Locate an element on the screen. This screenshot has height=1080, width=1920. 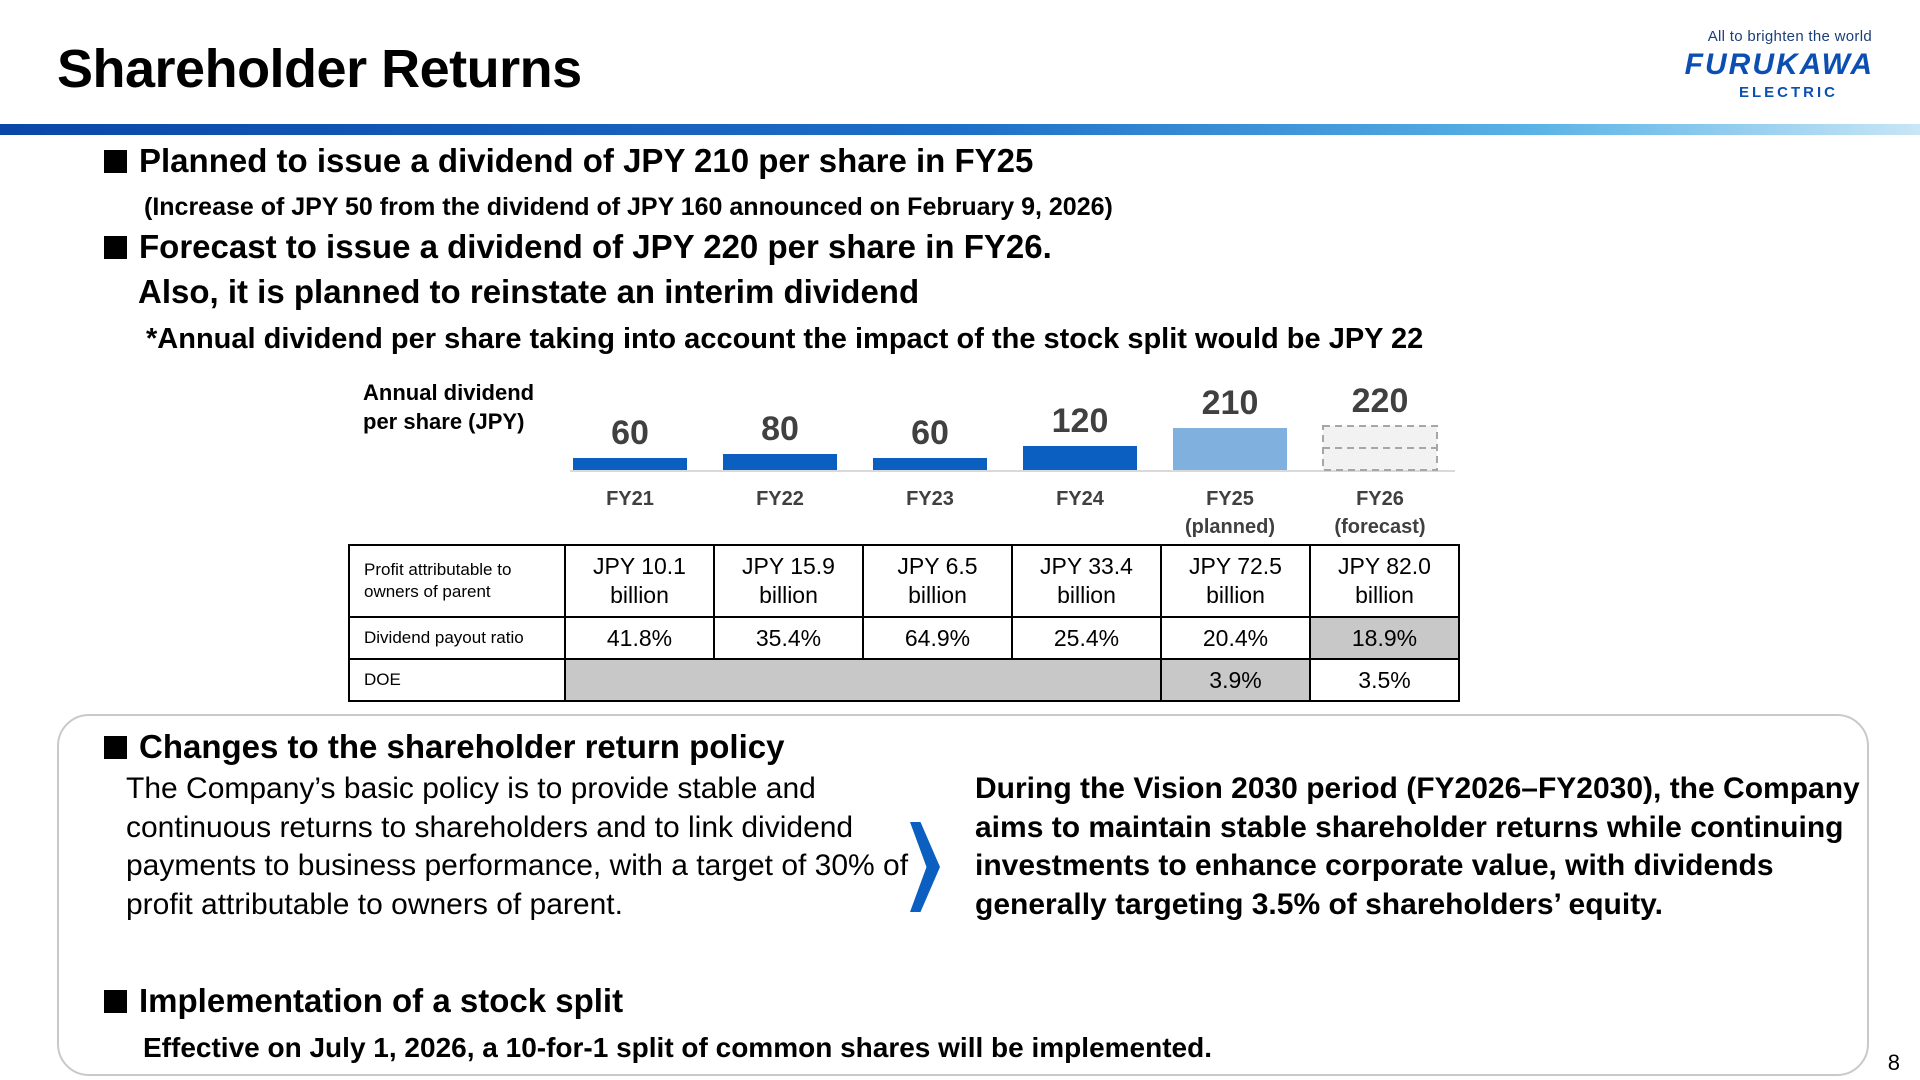
stock-split-heading-text: Implementation of a stock split is located at coordinates (381, 1000).